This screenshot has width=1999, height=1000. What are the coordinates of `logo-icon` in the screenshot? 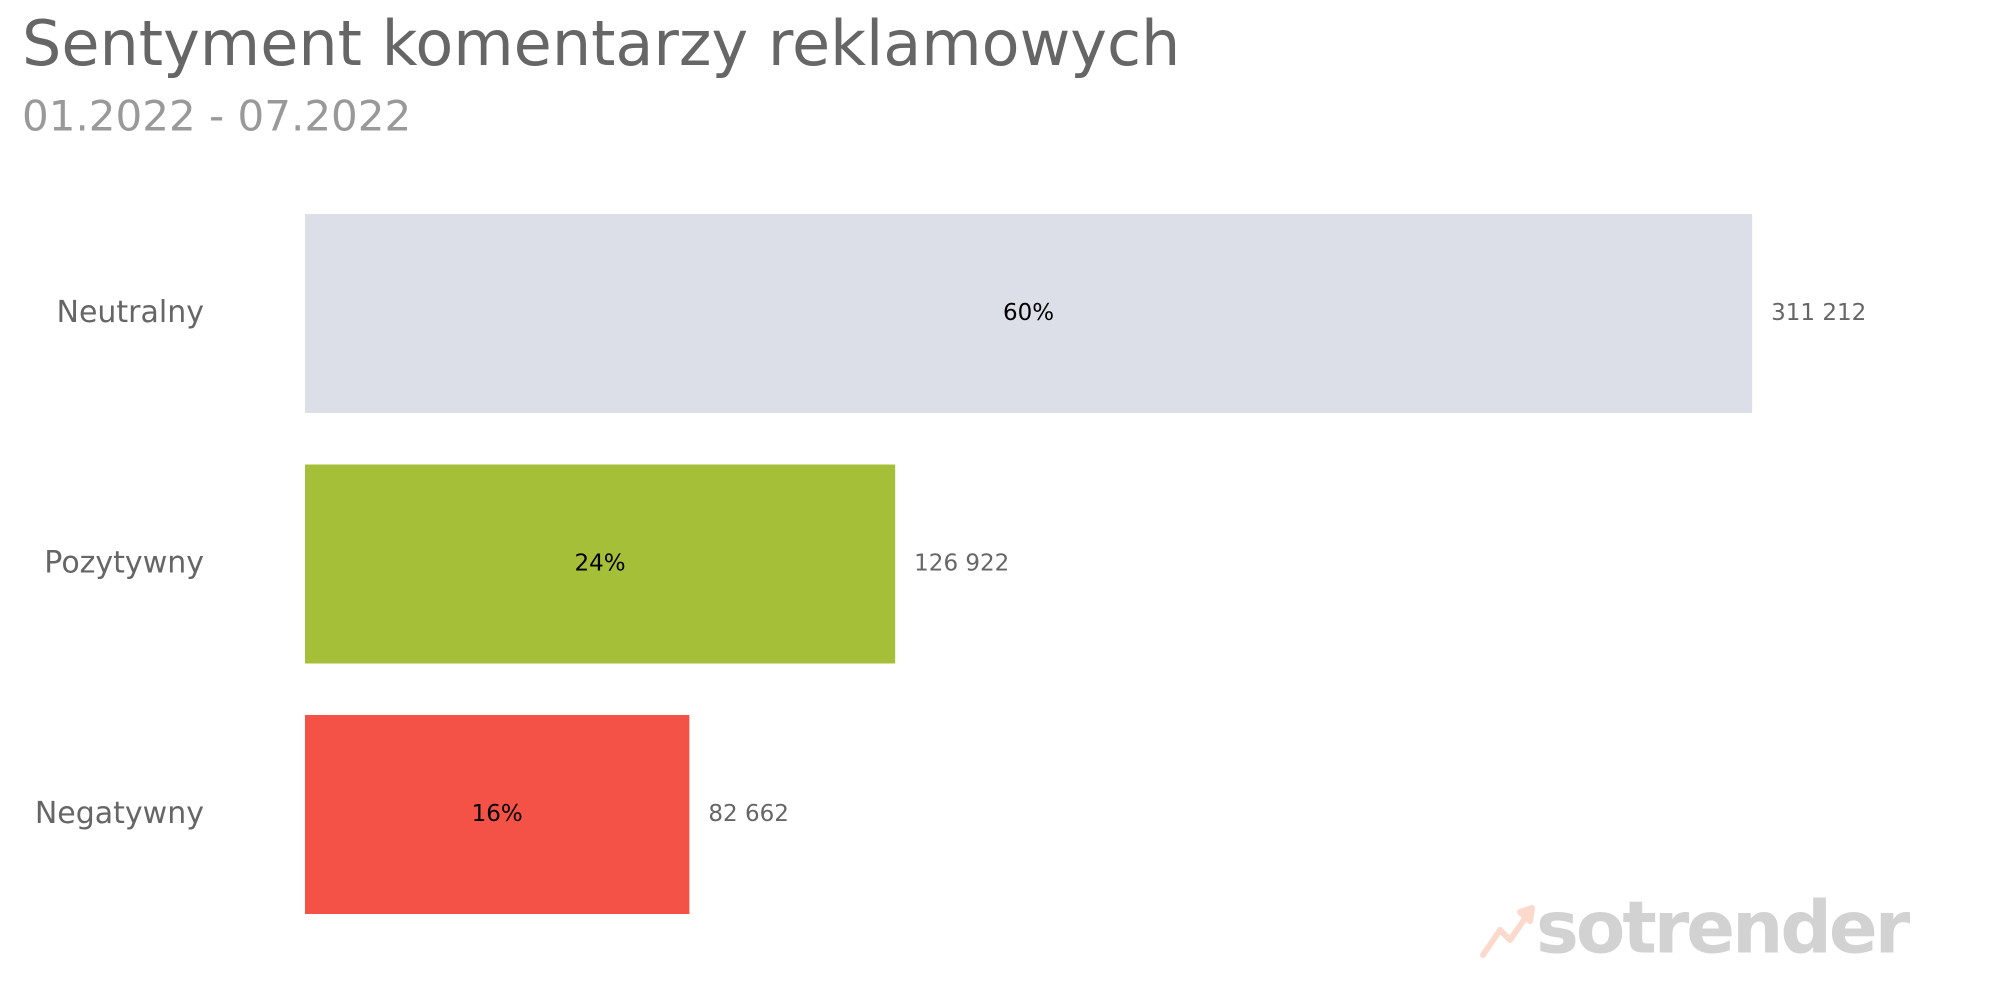 It's located at (1507, 931).